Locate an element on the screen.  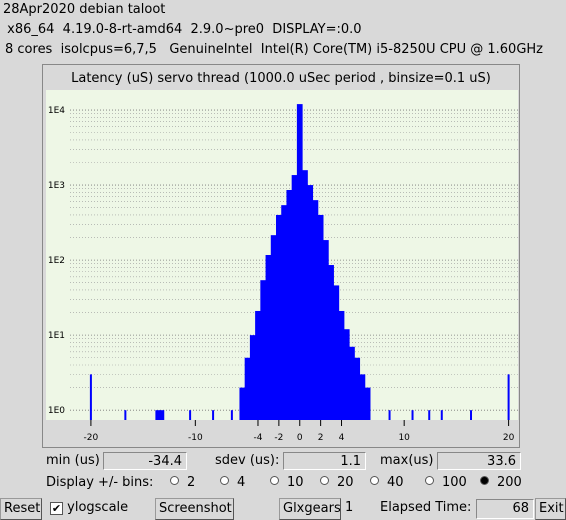
bins-radio: 10 is located at coordinates (287, 483).